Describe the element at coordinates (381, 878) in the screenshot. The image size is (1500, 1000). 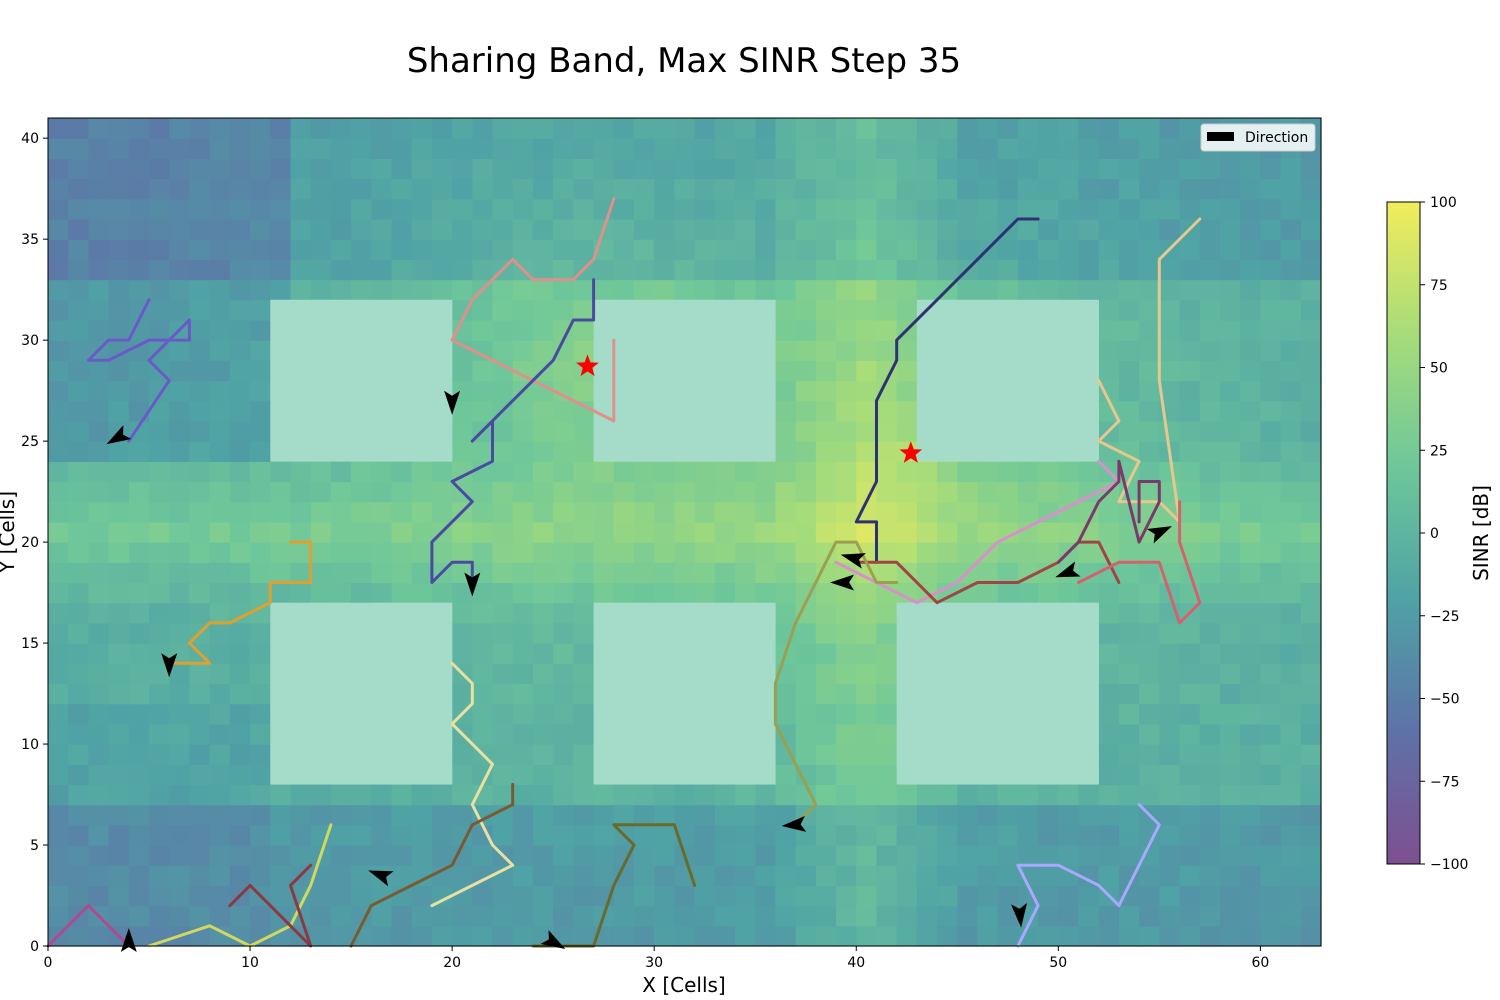
I see `direction-arrow` at that location.